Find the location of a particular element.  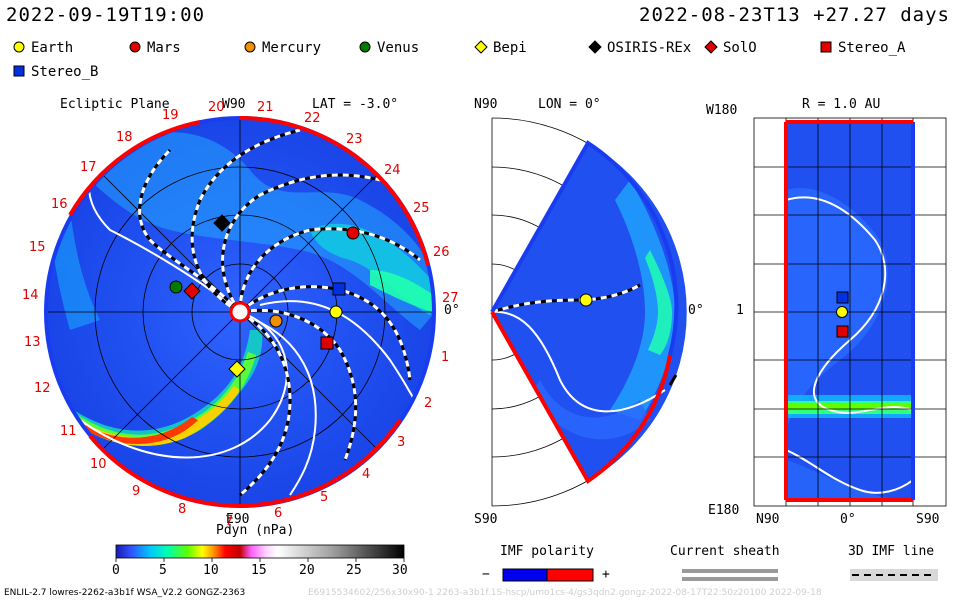

radial-earth-marker is located at coordinates (842, 312).